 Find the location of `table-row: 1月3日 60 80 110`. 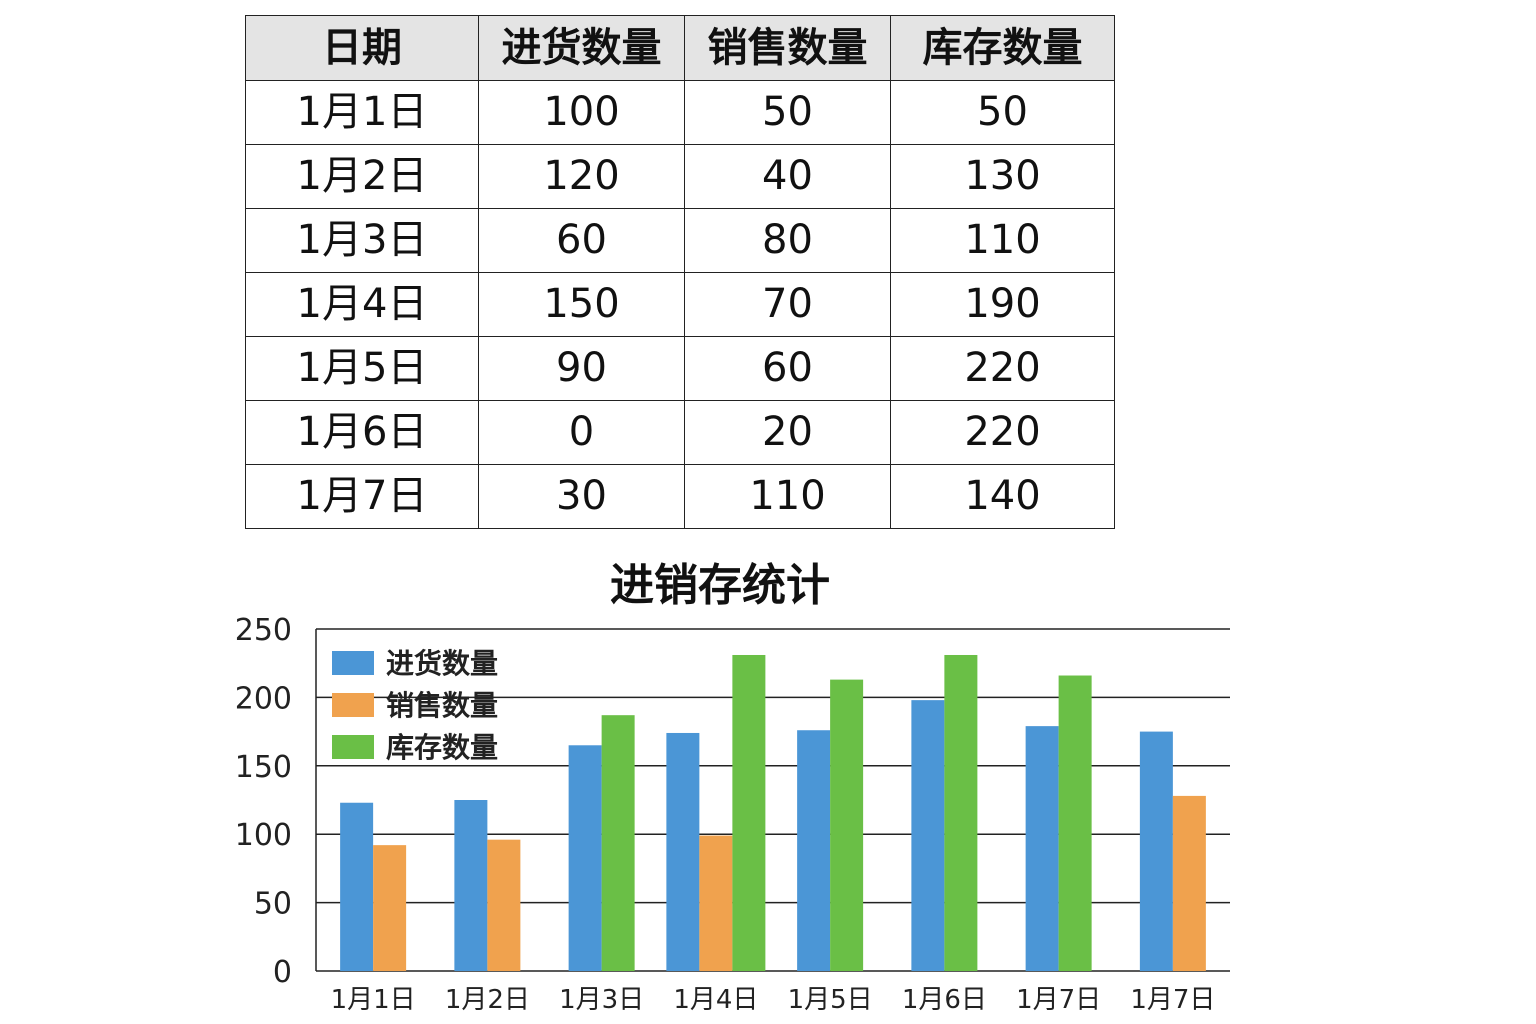

table-row: 1月3日 60 80 110 is located at coordinates (680, 240).